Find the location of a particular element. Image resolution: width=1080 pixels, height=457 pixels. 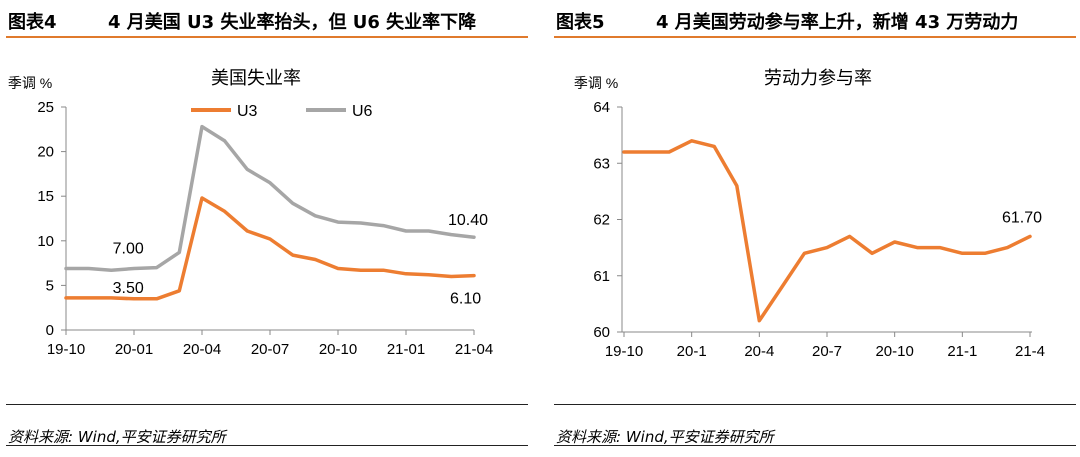

figure-header: 图表5 4 月美国劳动参与率上升，新增 43 万劳动力 is located at coordinates (815, 21).